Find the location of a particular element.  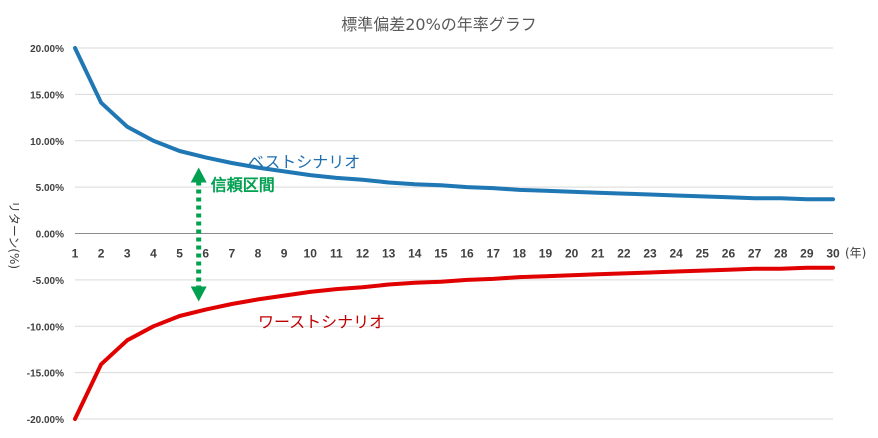

x-tick-label: 29 is located at coordinates (807, 254).